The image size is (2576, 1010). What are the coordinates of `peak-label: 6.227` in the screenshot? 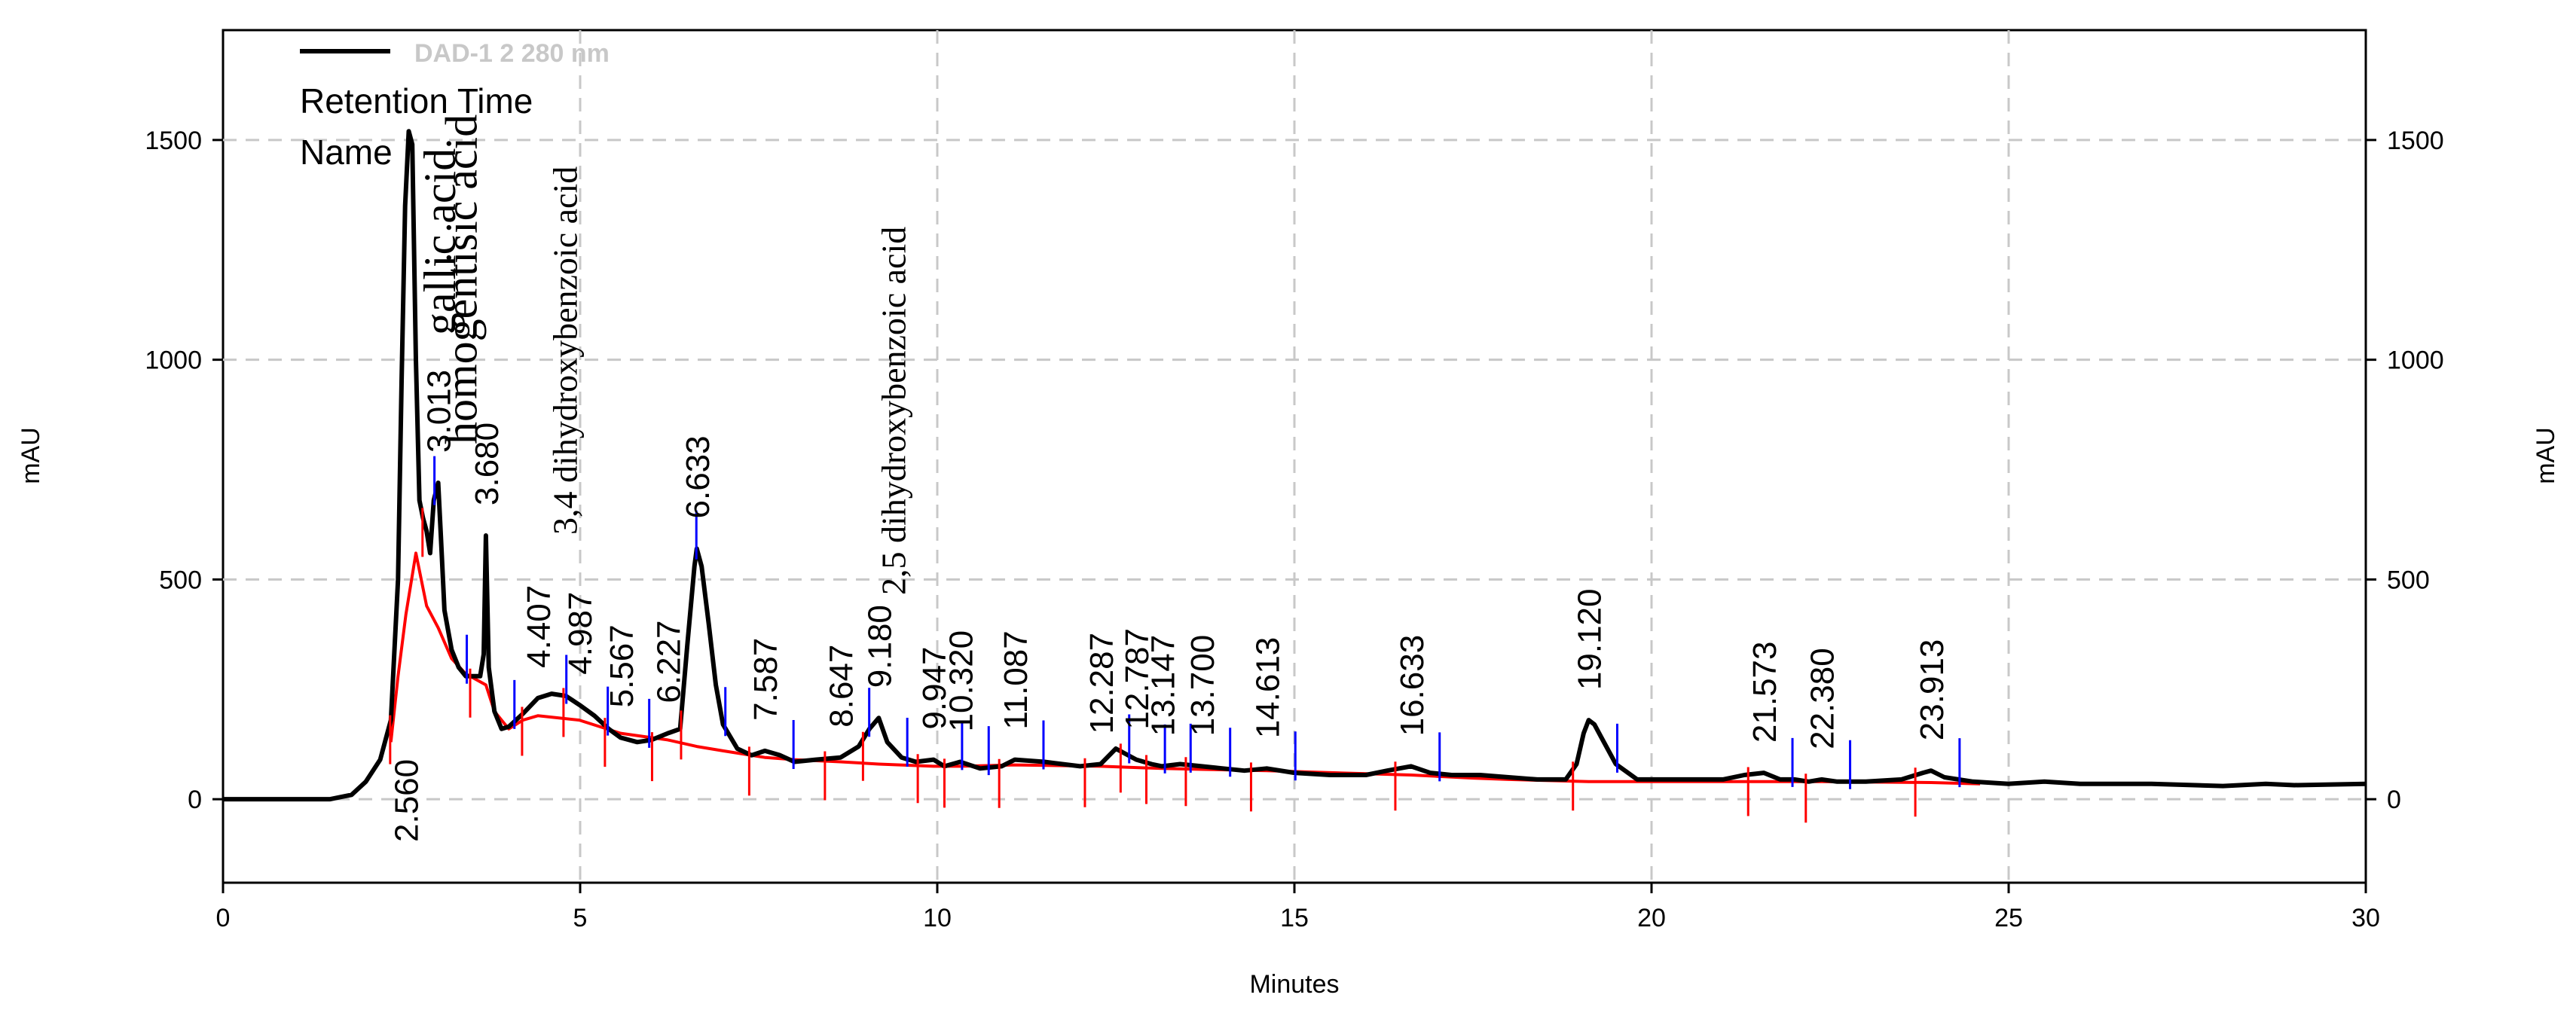 It's located at (668, 661).